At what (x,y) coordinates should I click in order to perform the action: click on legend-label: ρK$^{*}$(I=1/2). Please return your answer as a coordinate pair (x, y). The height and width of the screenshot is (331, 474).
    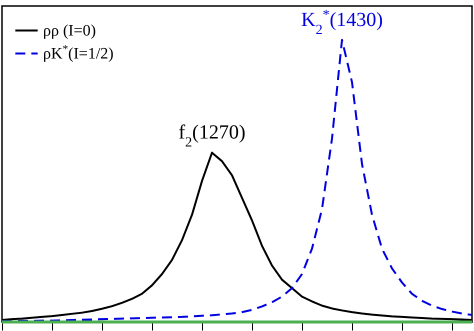
    Looking at the image, I should click on (78, 53).